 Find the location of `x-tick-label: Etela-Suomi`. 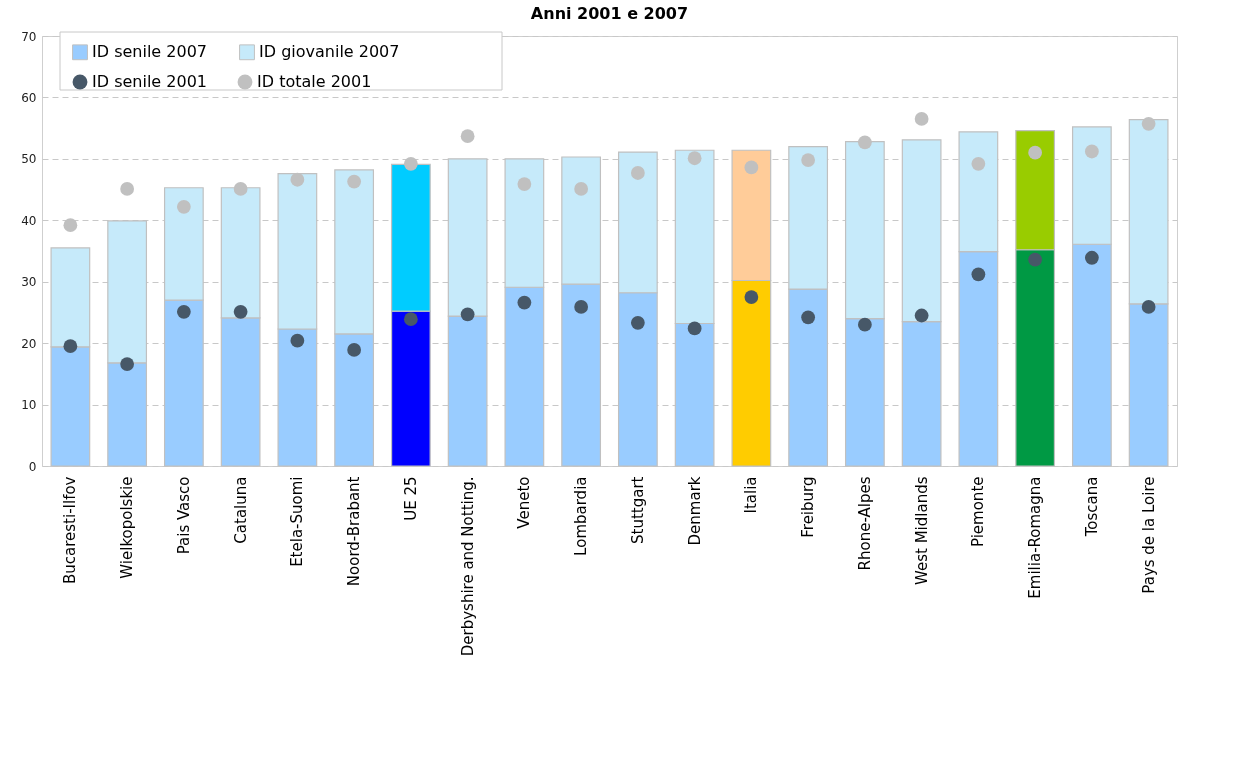

x-tick-label: Etela-Suomi is located at coordinates (297, 521).